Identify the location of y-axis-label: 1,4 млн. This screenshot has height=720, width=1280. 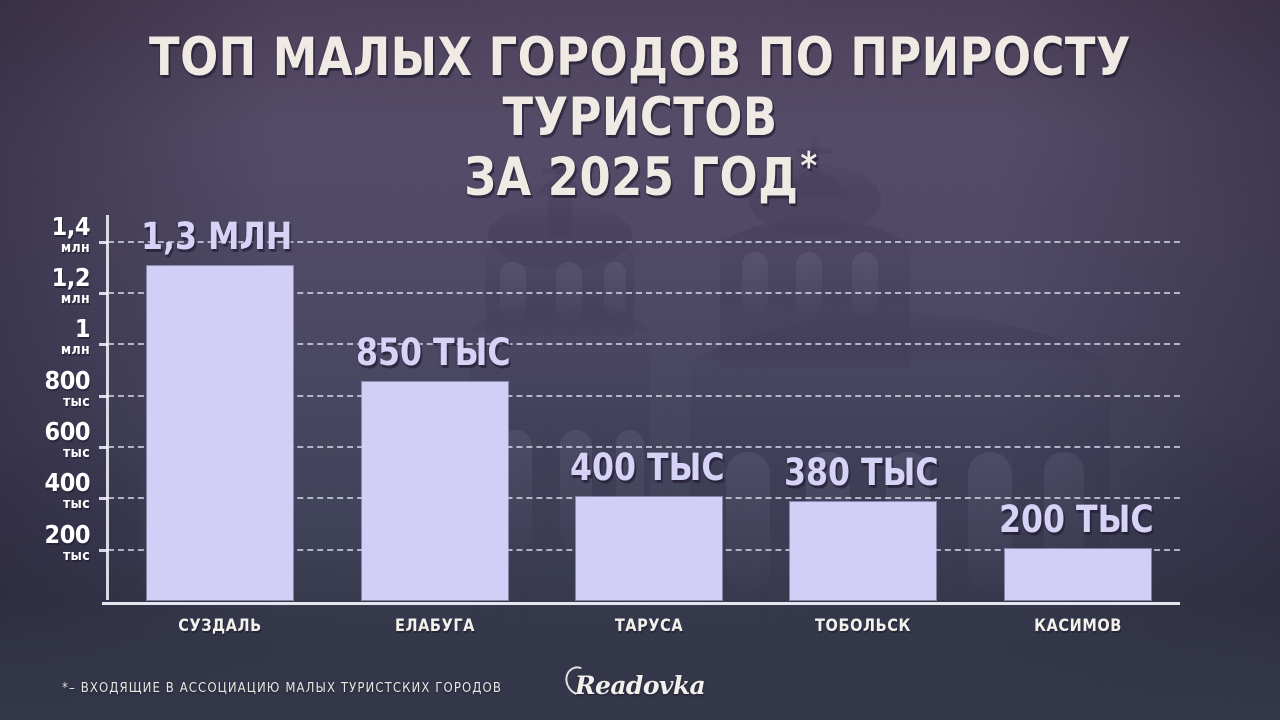
(55, 233).